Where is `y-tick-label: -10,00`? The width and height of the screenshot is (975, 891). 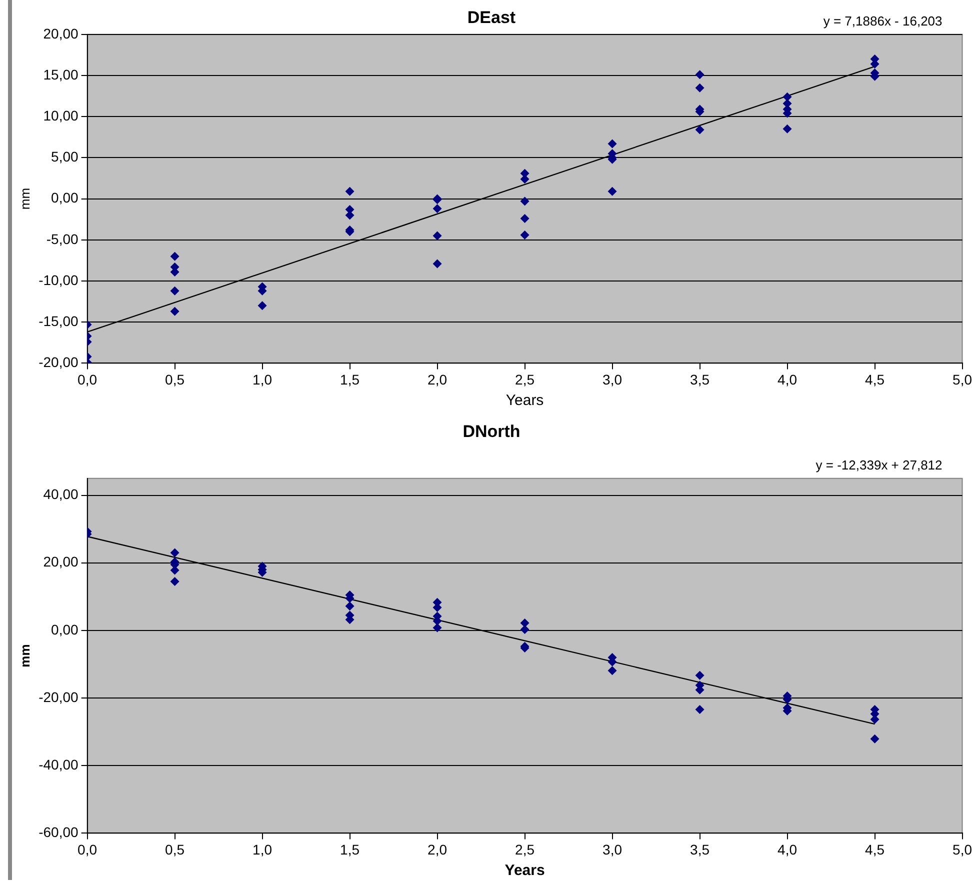
y-tick-label: -10,00 is located at coordinates (58, 280).